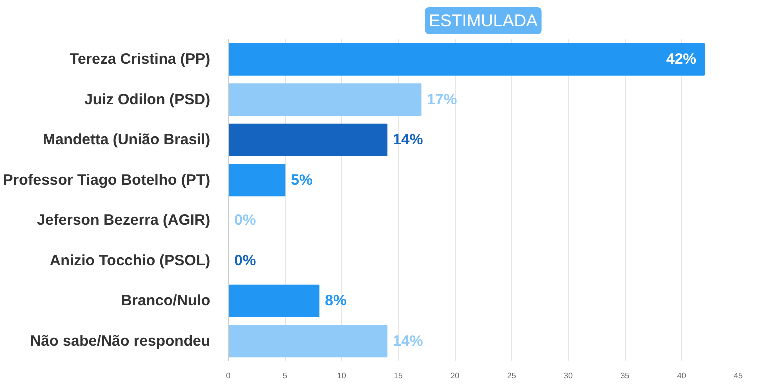 This screenshot has width=762, height=391. I want to click on x-tick-label: 30, so click(569, 376).